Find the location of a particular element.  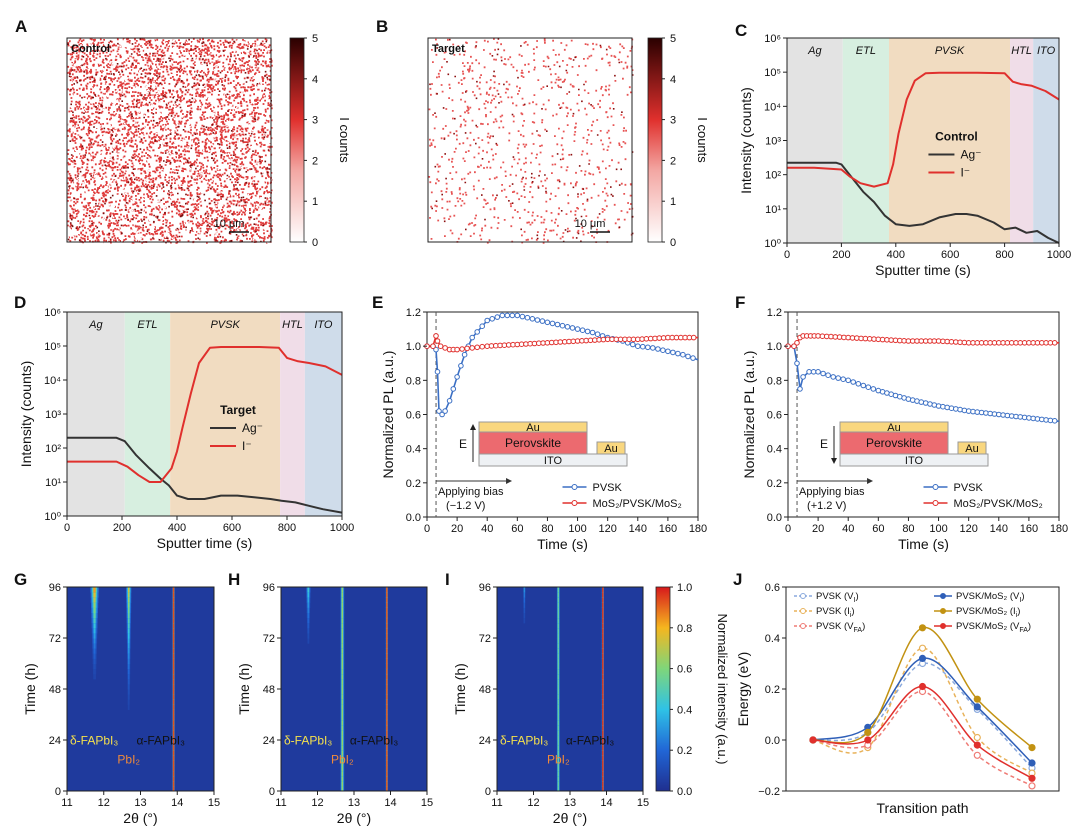

x-tick-label: 1000 is located at coordinates (1059, 255).